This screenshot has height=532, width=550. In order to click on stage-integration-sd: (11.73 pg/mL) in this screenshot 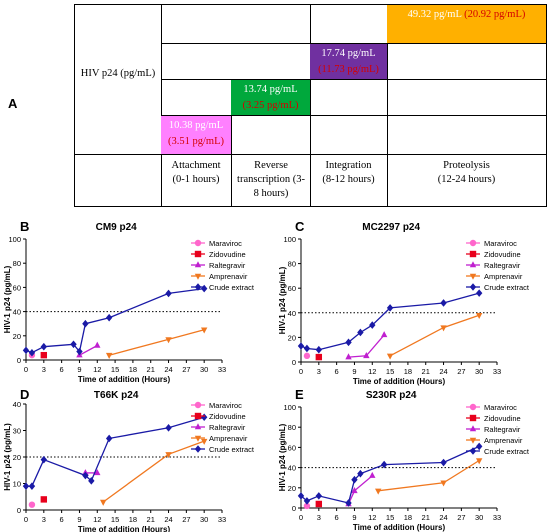, I will do `click(348, 69)`.